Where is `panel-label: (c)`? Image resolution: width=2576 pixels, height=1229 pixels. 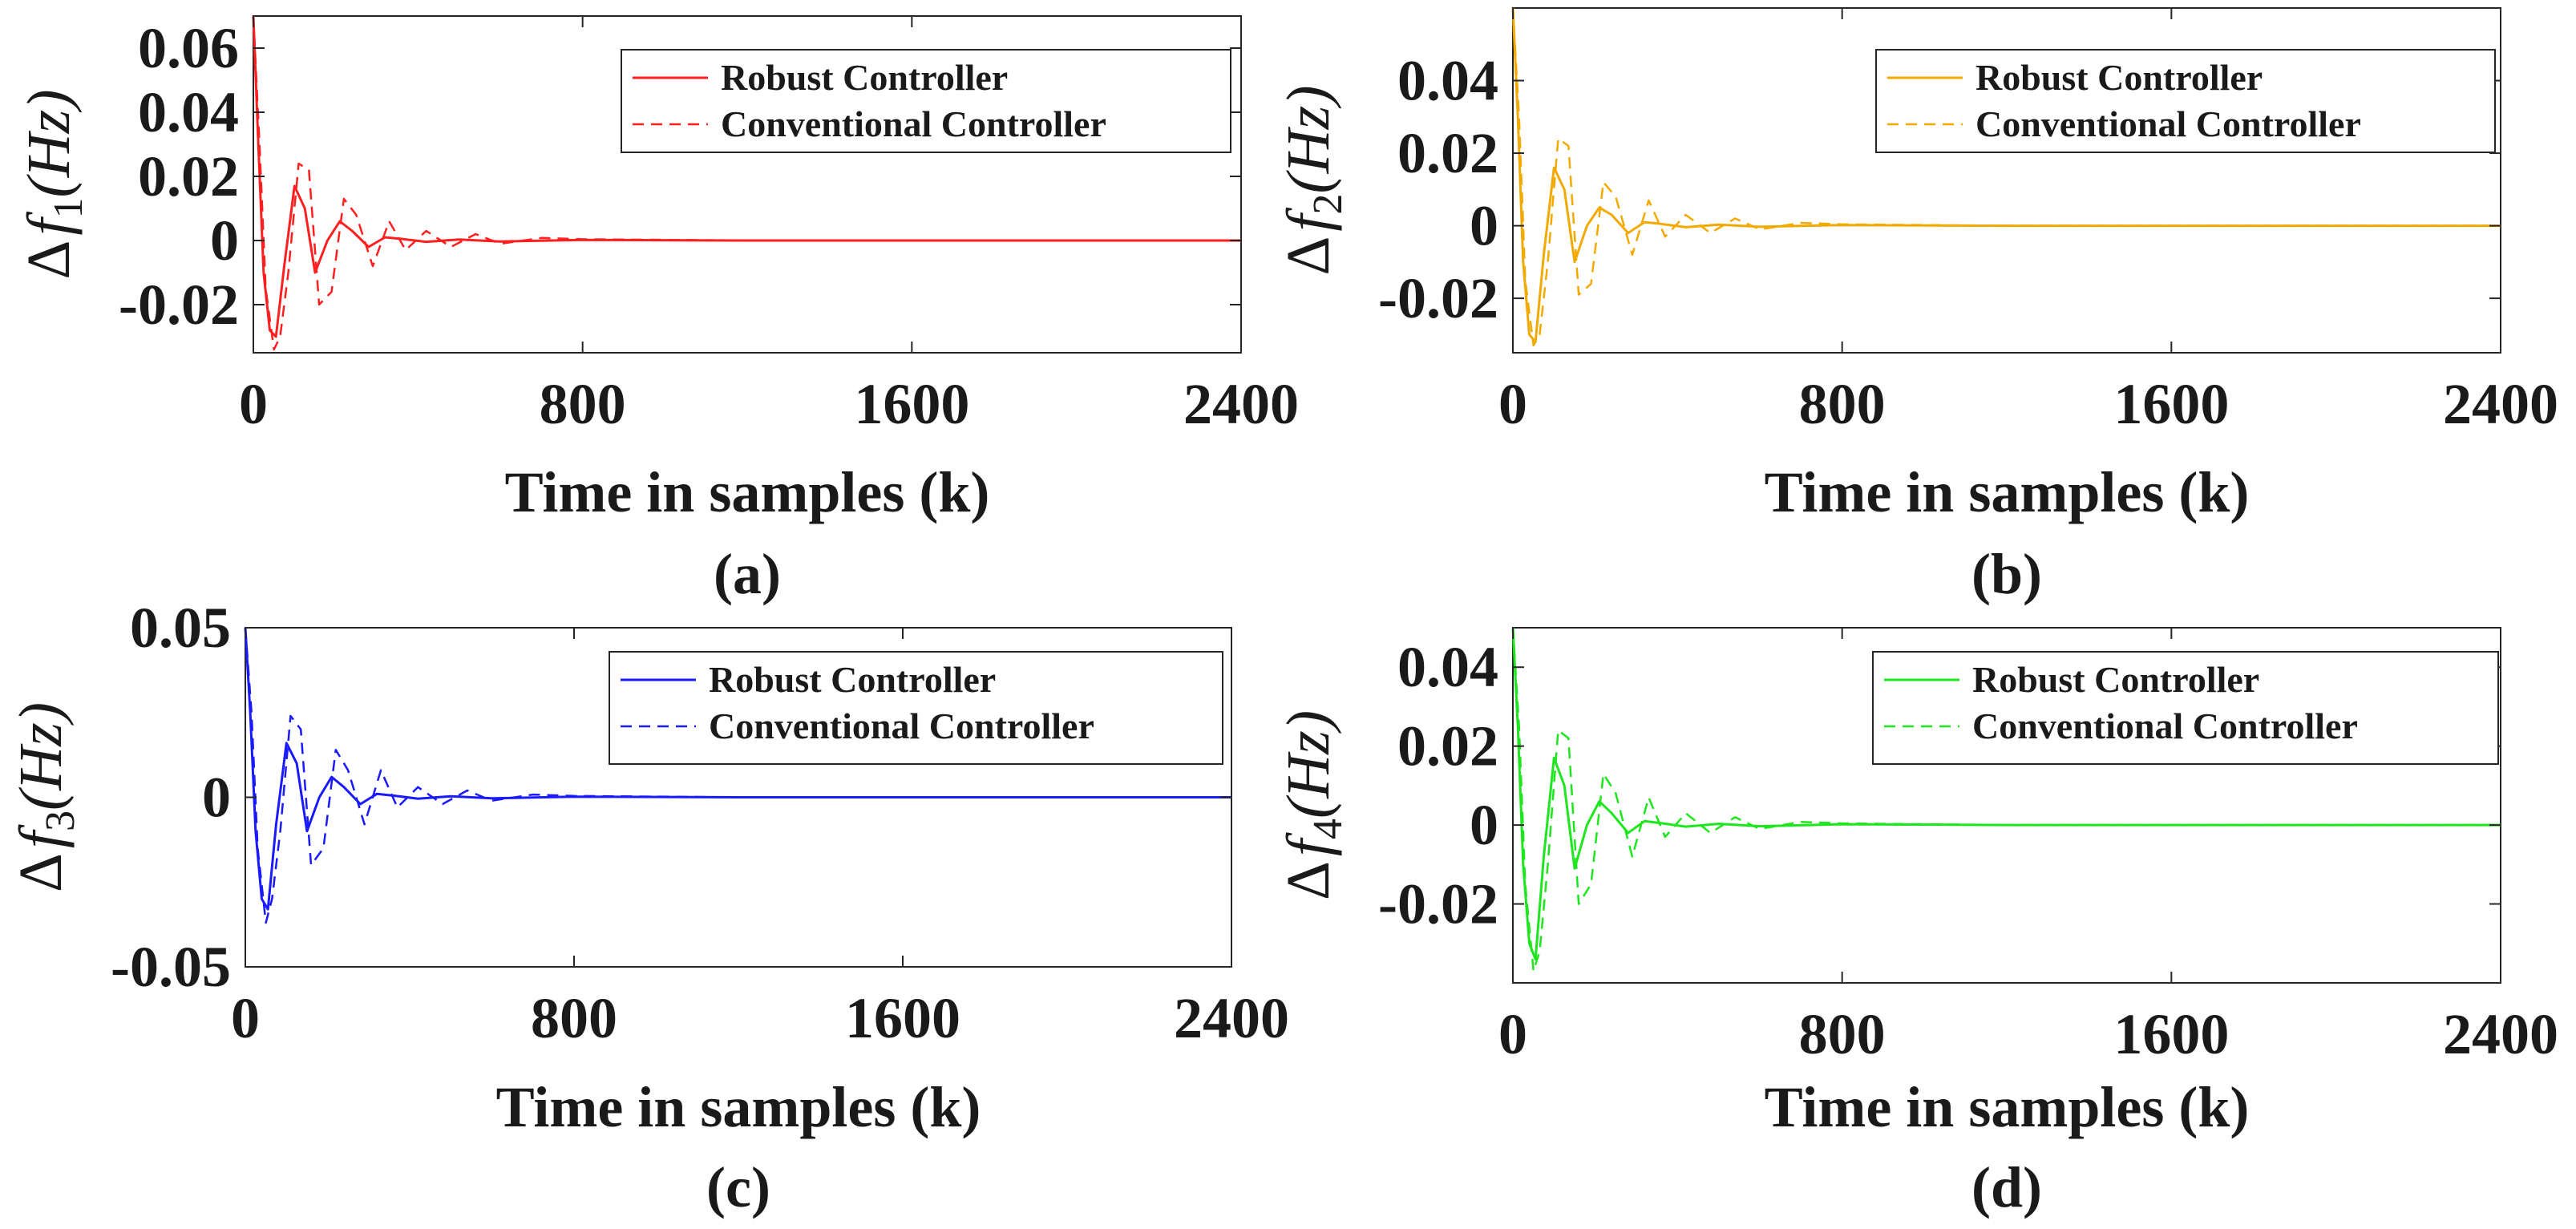 panel-label: (c) is located at coordinates (738, 1187).